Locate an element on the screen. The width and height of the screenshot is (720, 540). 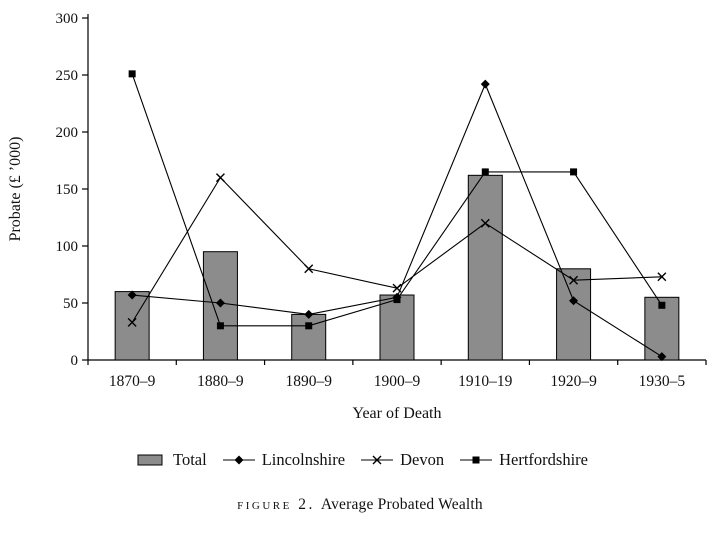
y-tick-label: 0 is located at coordinates (75, 361).